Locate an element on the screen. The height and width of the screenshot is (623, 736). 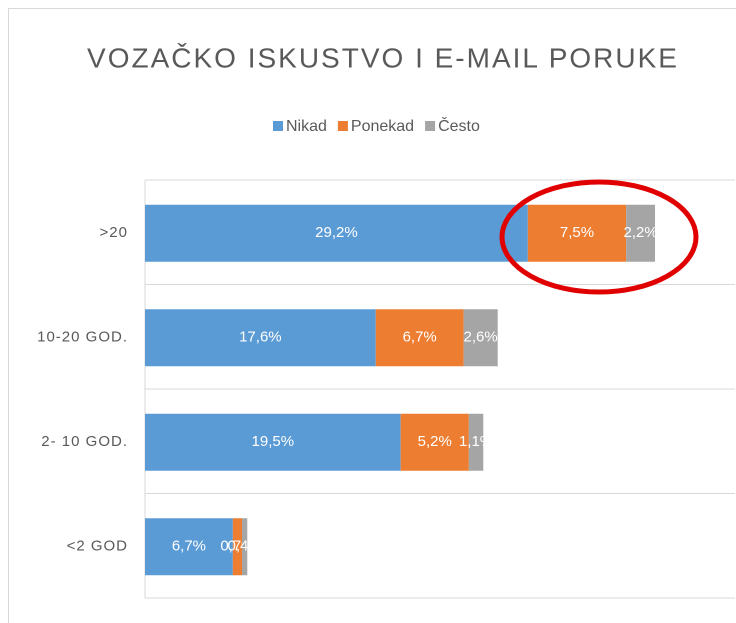
data-label: 1,1% is located at coordinates (476, 441).